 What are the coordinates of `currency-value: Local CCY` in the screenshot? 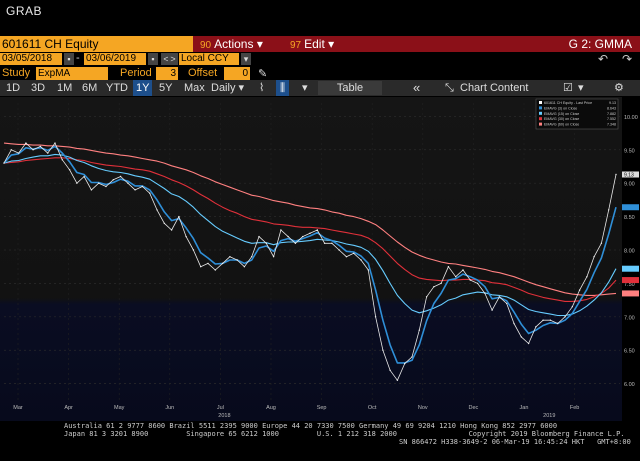 It's located at (205, 58).